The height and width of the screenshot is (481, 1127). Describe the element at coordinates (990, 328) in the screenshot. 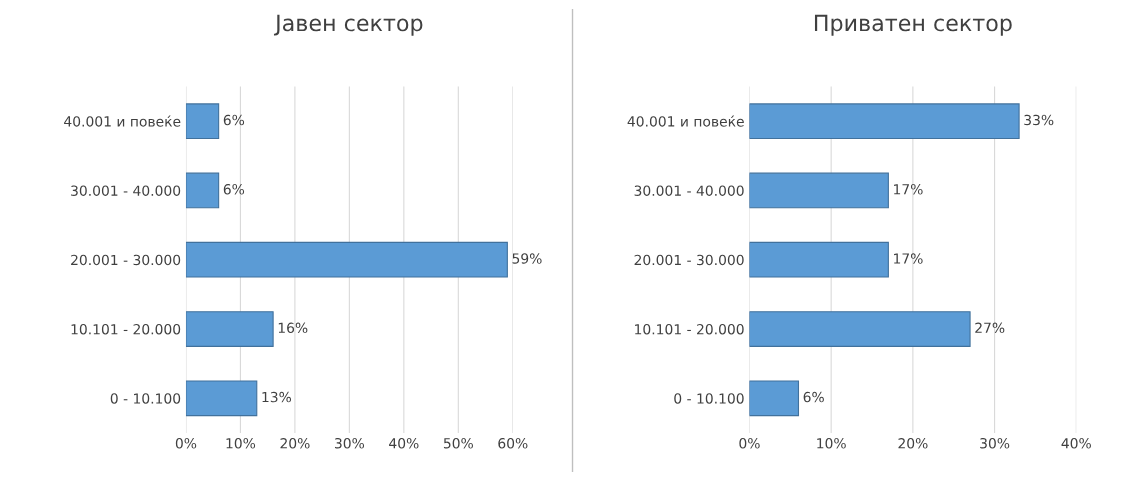

I see `data-label: 27%` at that location.